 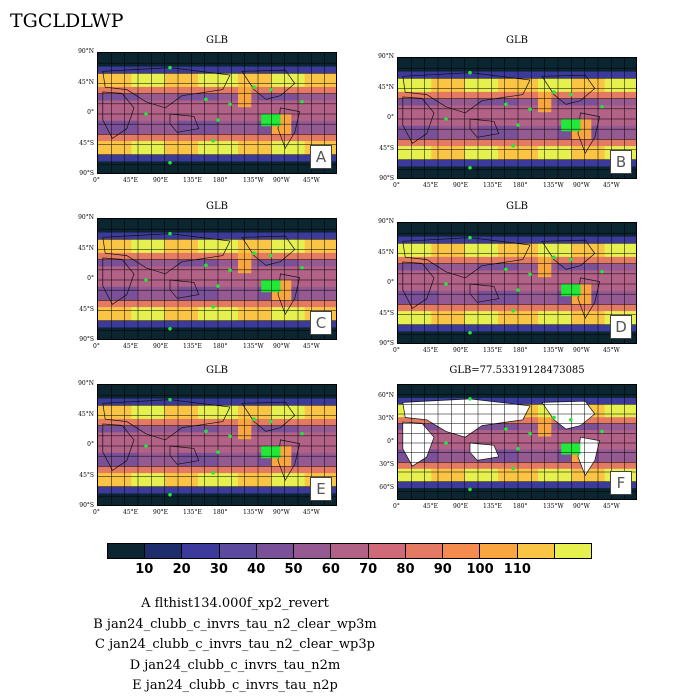 I want to click on colorbar-tick-label: 70, so click(x=368, y=569).